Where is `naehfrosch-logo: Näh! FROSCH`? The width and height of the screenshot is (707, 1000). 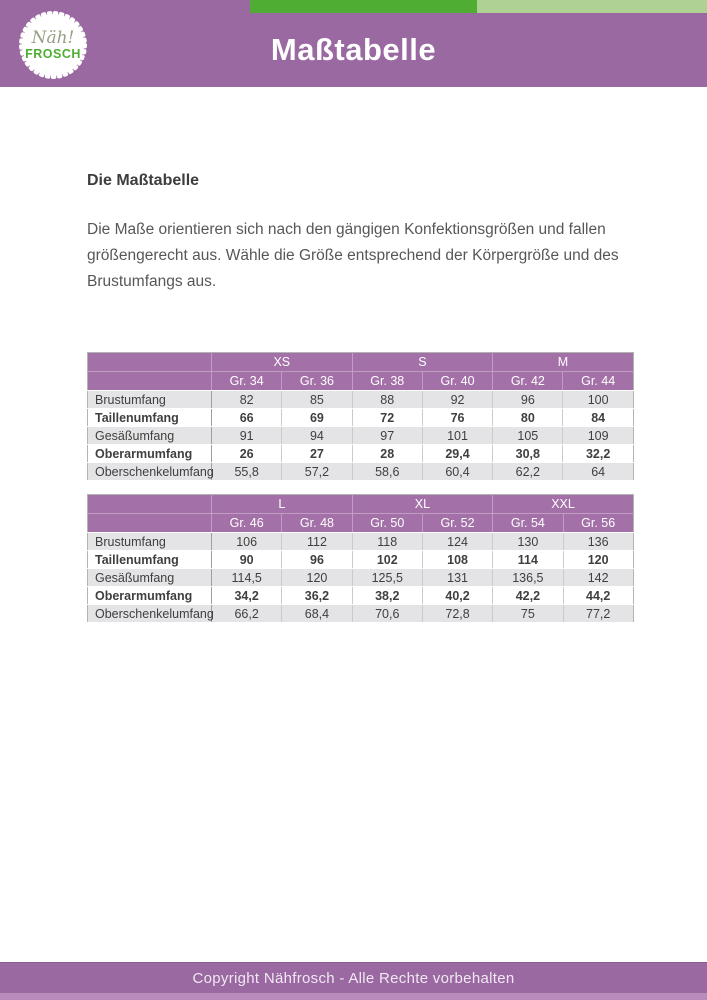 naehfrosch-logo: Näh! FROSCH is located at coordinates (53, 45).